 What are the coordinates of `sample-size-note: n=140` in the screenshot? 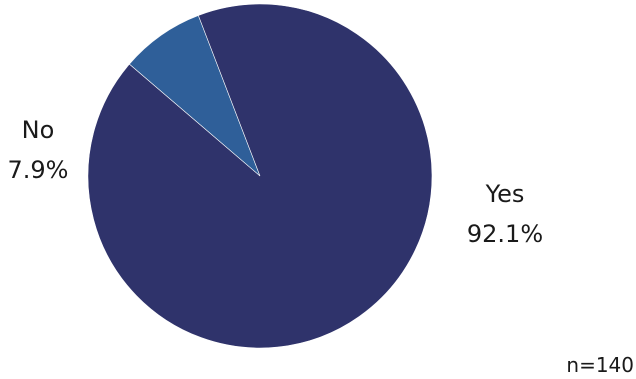 It's located at (600, 365).